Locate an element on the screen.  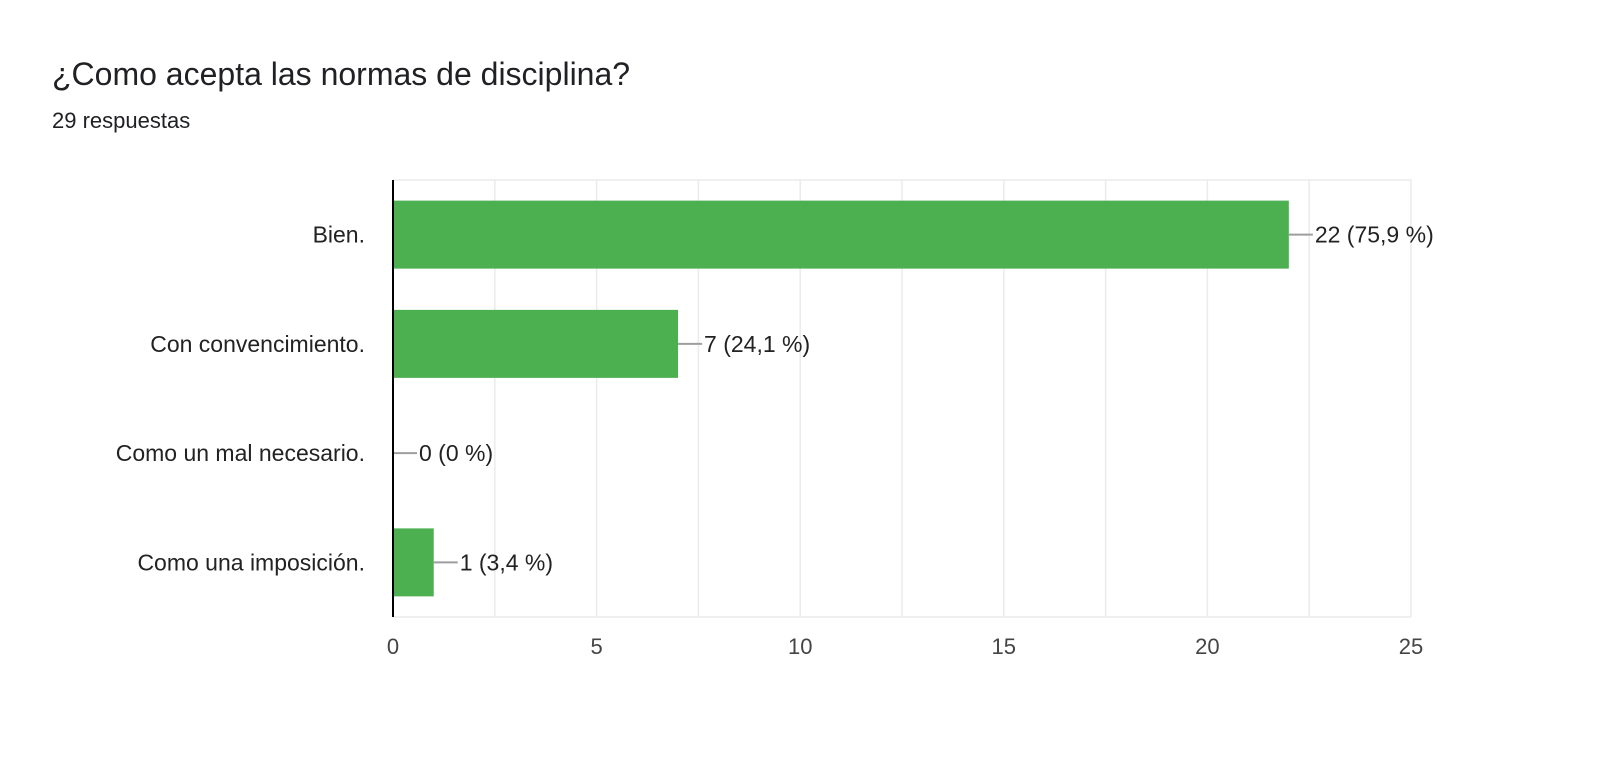
x-tick-label: 0 is located at coordinates (393, 646).